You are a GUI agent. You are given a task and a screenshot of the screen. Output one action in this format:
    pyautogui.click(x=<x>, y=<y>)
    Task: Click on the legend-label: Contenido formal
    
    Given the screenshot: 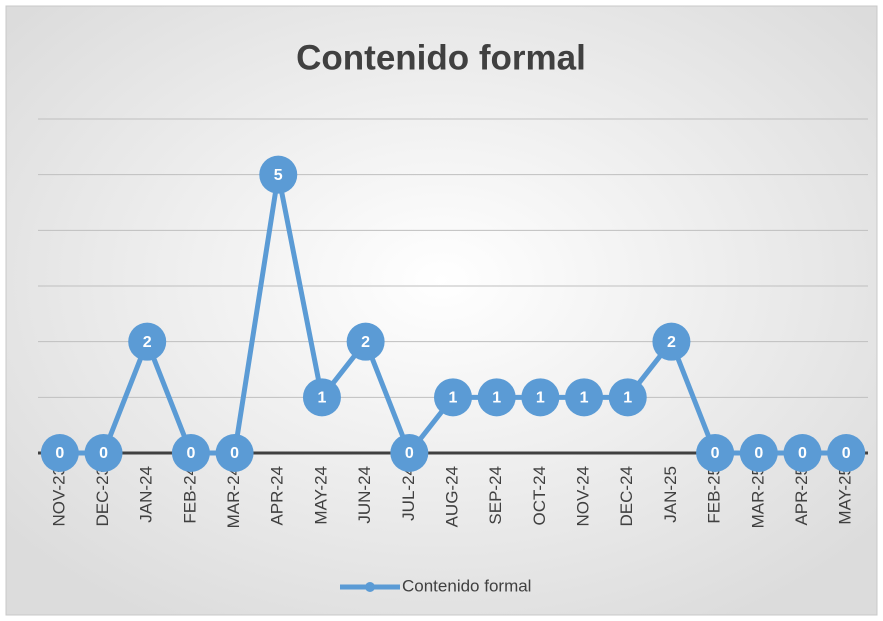 What is the action you would take?
    pyautogui.click(x=466, y=585)
    